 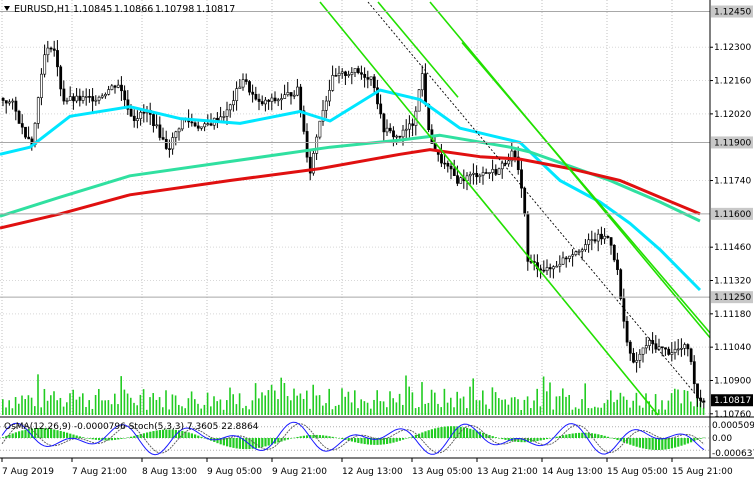 What do you see at coordinates (99, 472) in the screenshot?
I see `x-tick-label: 7 Aug 21:00` at bounding box center [99, 472].